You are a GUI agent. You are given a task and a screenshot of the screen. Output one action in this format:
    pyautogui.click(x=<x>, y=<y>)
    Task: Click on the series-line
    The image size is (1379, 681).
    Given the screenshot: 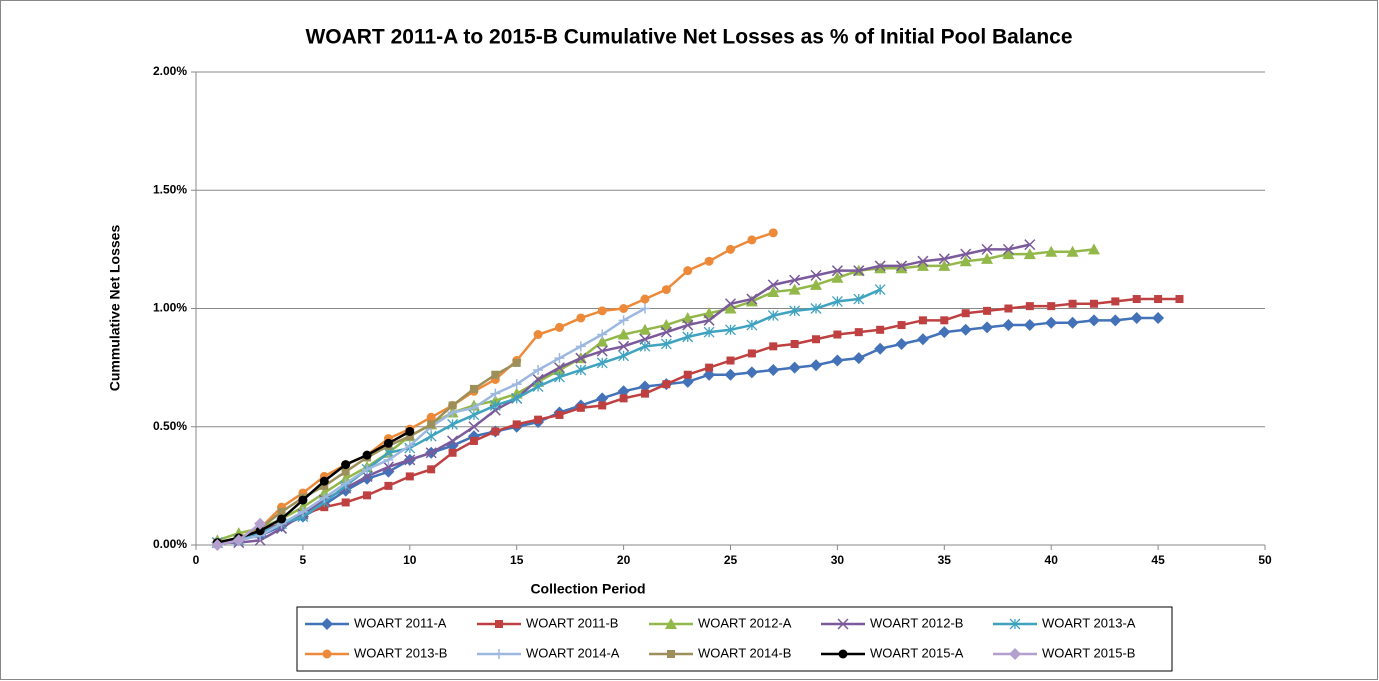 What is the action you would take?
    pyautogui.click(x=314, y=487)
    